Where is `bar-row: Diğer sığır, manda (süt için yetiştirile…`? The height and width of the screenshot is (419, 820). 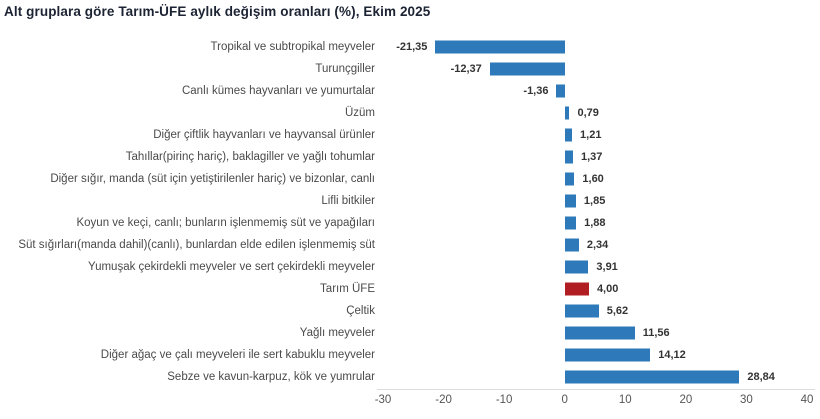 bar-row: Diğer sığır, manda (süt için yetiştirile… is located at coordinates (410, 179).